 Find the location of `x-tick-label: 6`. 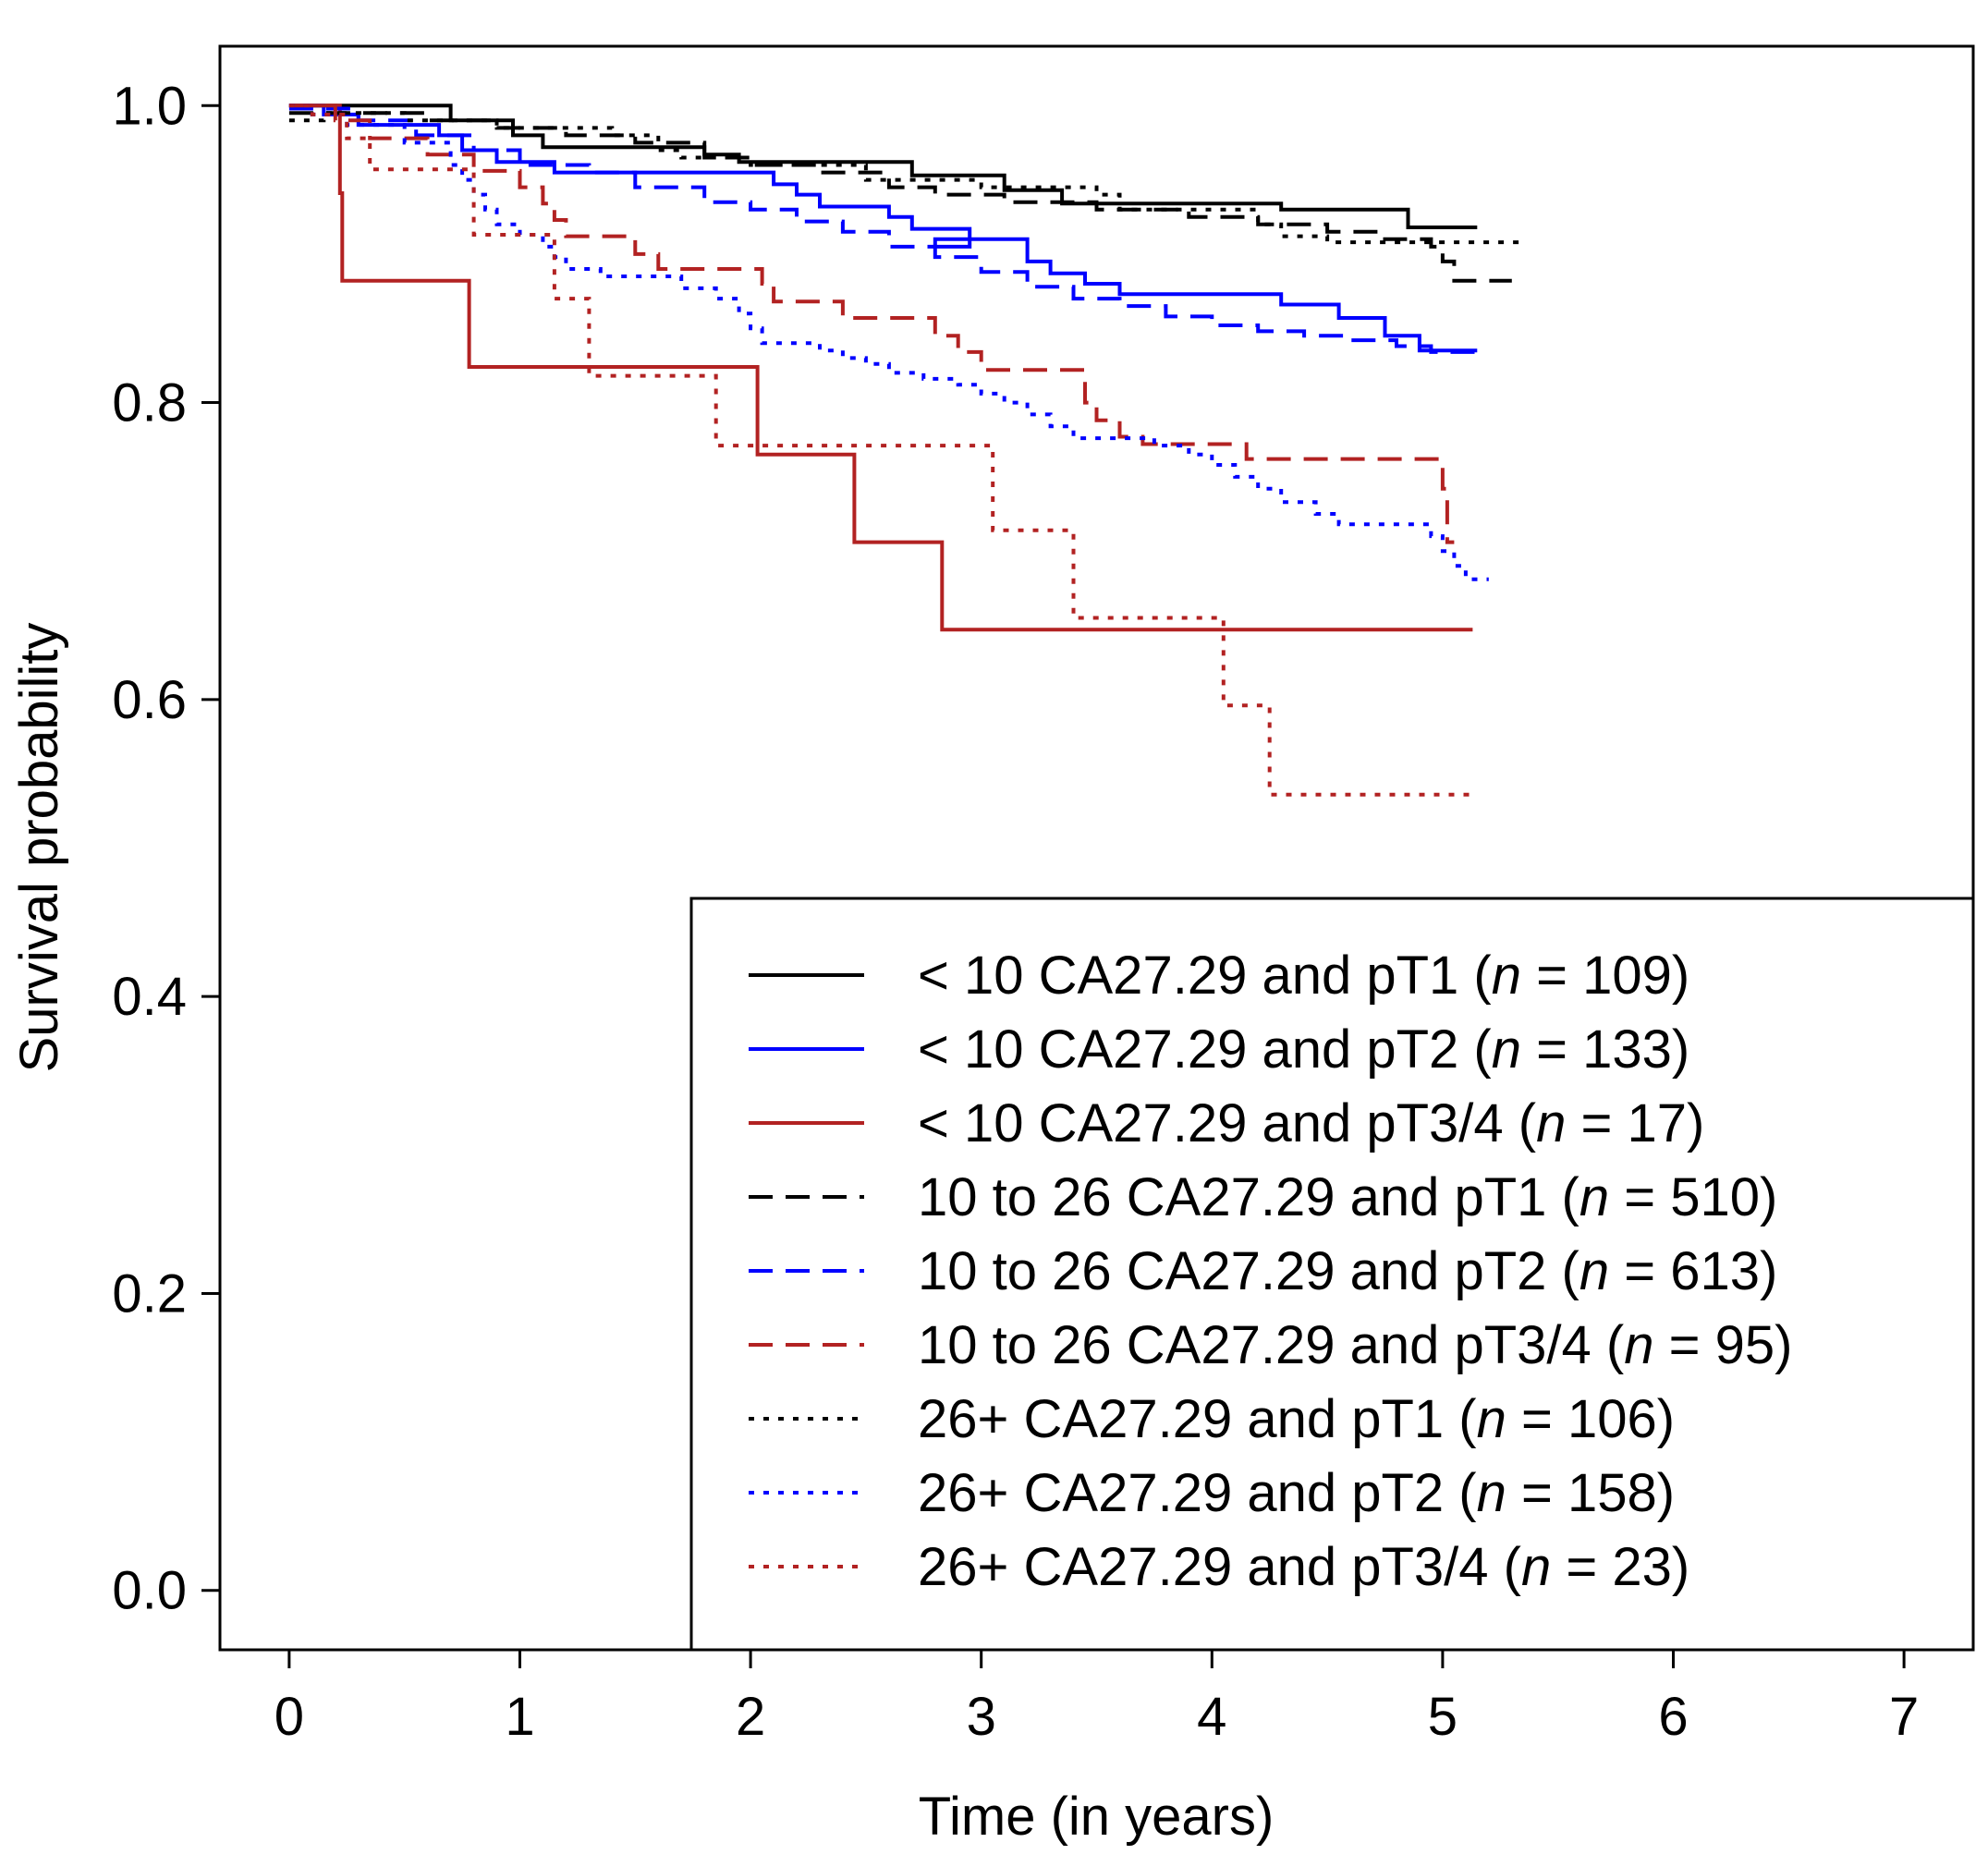

x-tick-label: 6 is located at coordinates (1673, 1717).